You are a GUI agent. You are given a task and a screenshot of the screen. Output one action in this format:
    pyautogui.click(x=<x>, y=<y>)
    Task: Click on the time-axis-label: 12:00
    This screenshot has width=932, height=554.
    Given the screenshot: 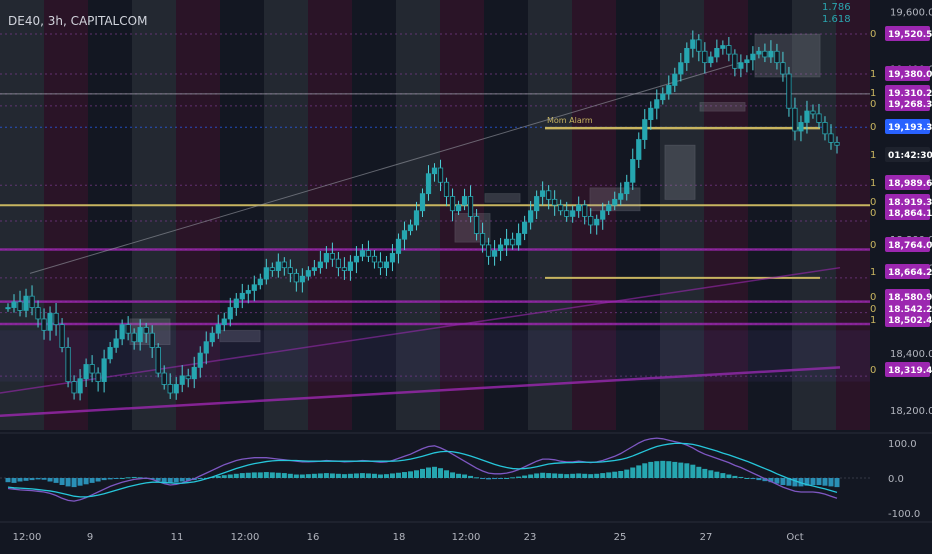 What is the action you would take?
    pyautogui.click(x=27, y=537)
    